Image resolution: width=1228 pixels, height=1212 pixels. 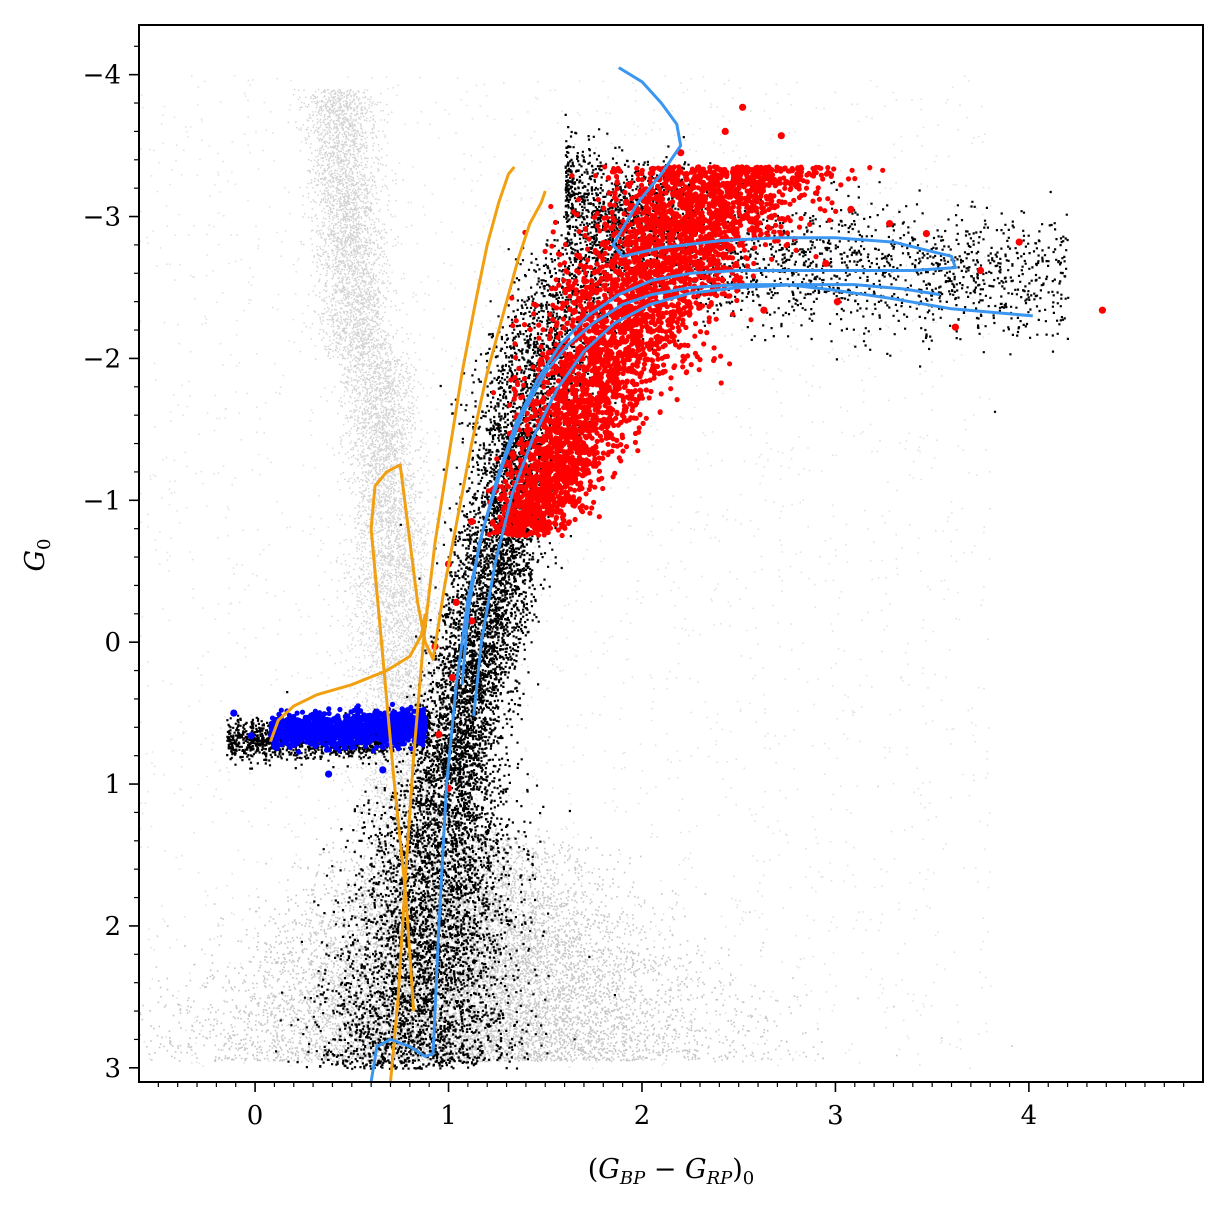 What do you see at coordinates (112, 643) in the screenshot?
I see `y-tick-label: 0` at bounding box center [112, 643].